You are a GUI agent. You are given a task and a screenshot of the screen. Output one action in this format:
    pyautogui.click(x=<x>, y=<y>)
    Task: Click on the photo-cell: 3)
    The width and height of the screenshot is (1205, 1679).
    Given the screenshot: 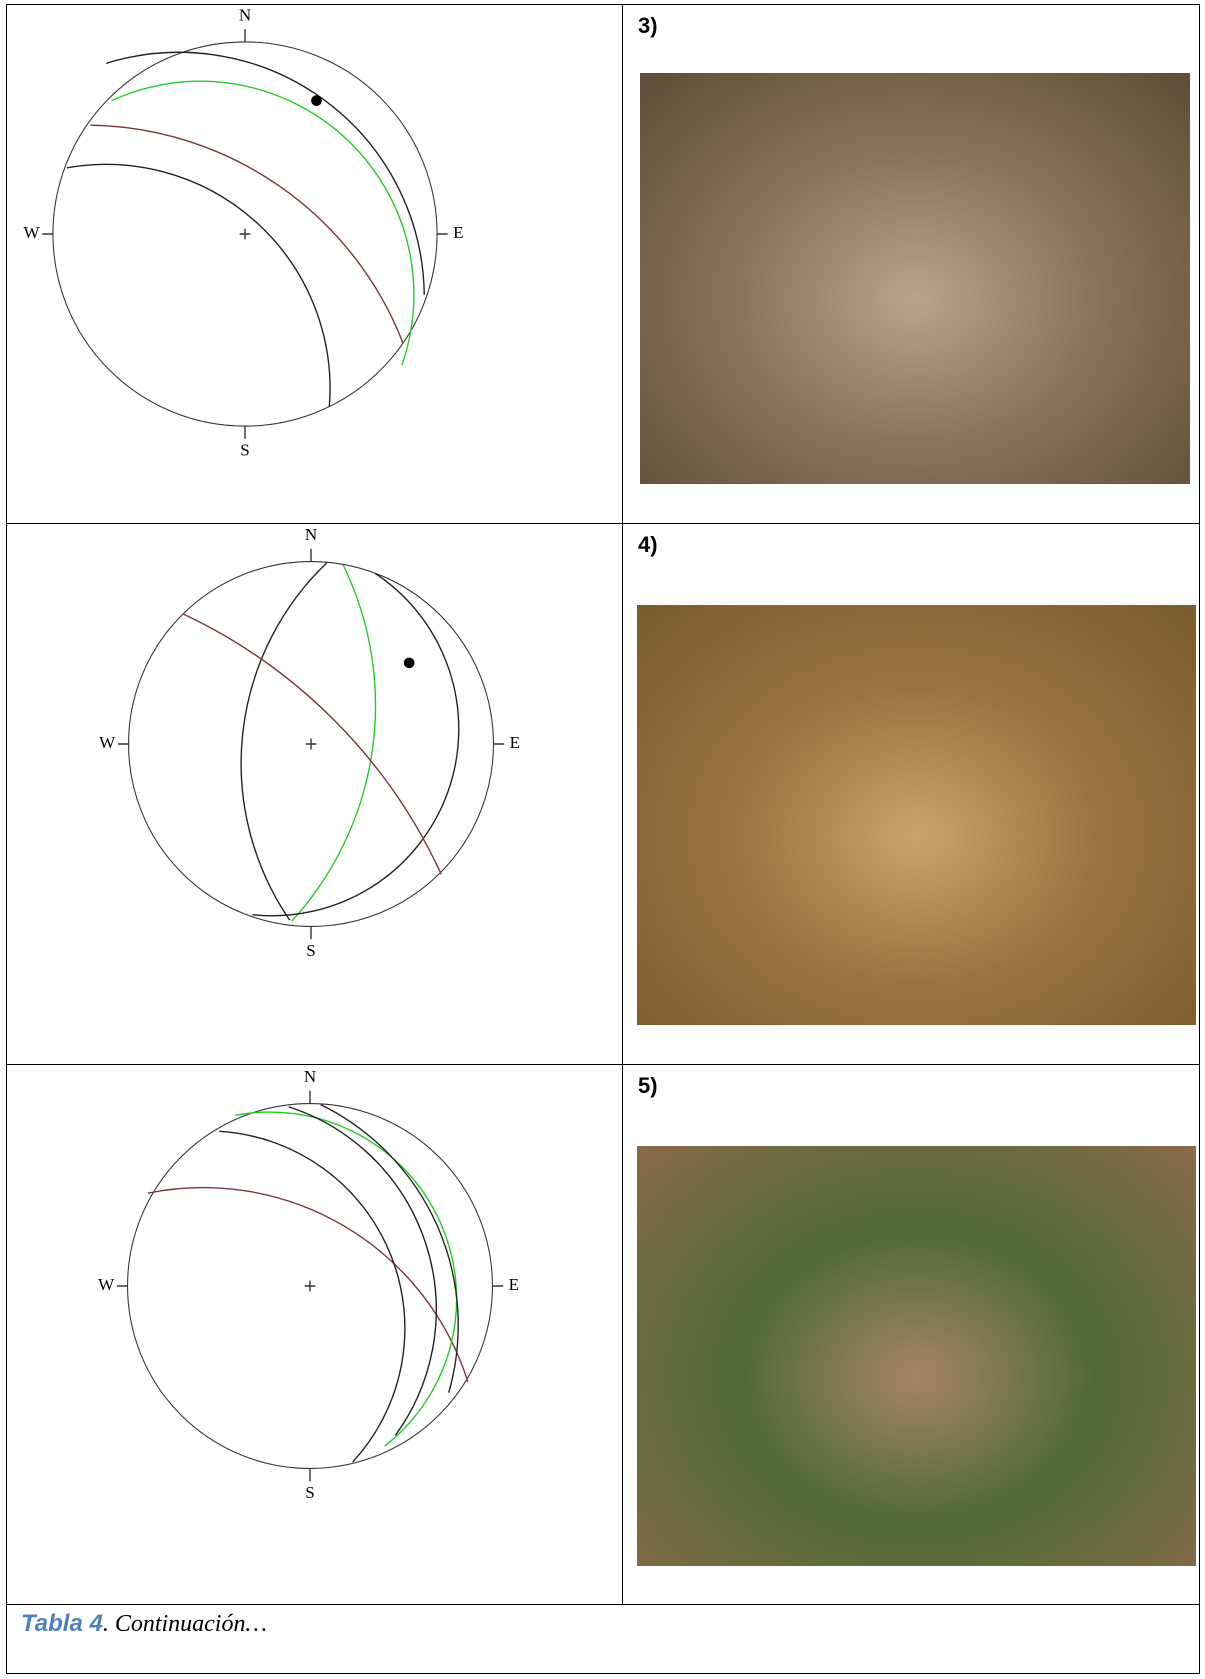 What is the action you would take?
    pyautogui.click(x=911, y=264)
    